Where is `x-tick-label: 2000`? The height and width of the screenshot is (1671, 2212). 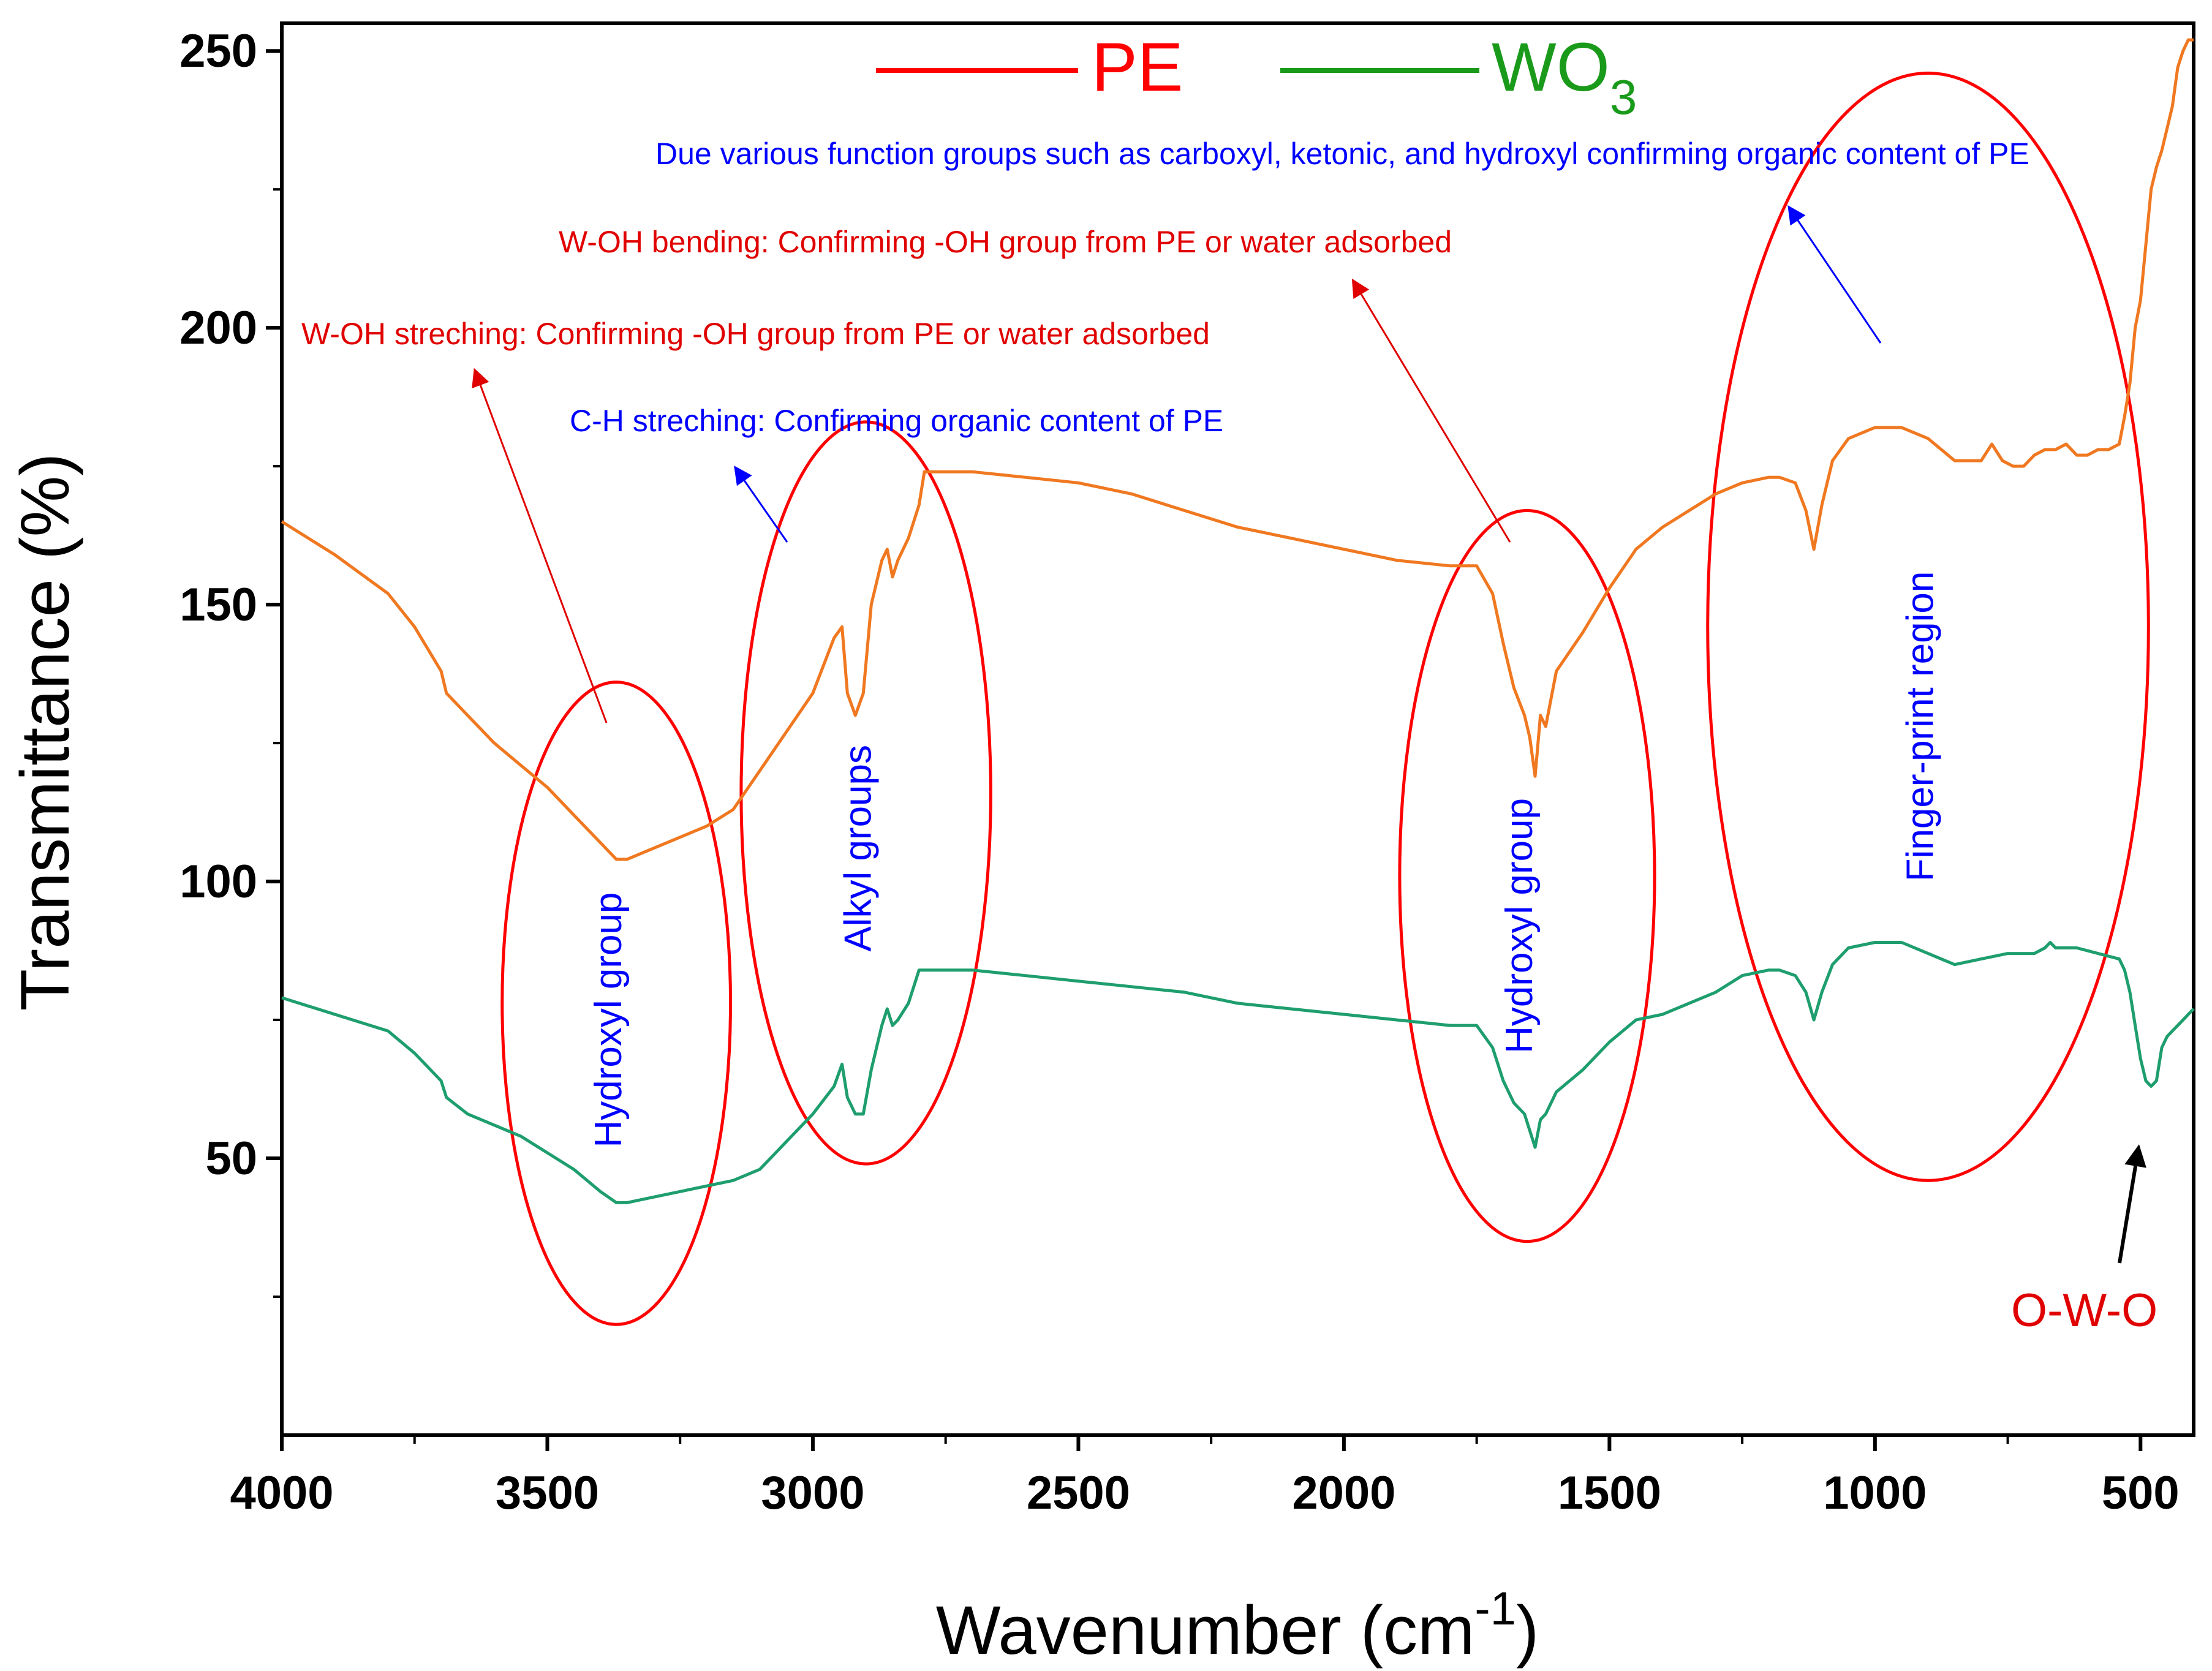
x-tick-label: 2000 is located at coordinates (1343, 1493).